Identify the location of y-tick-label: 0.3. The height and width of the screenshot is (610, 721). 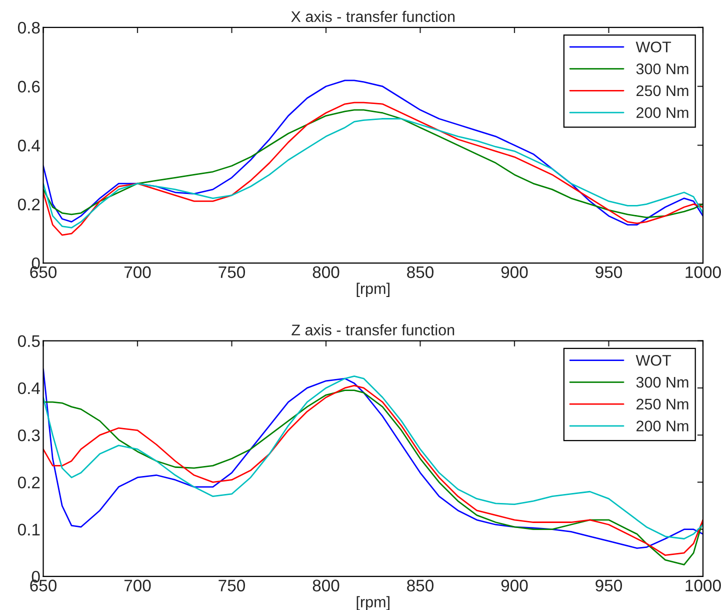
(29, 435).